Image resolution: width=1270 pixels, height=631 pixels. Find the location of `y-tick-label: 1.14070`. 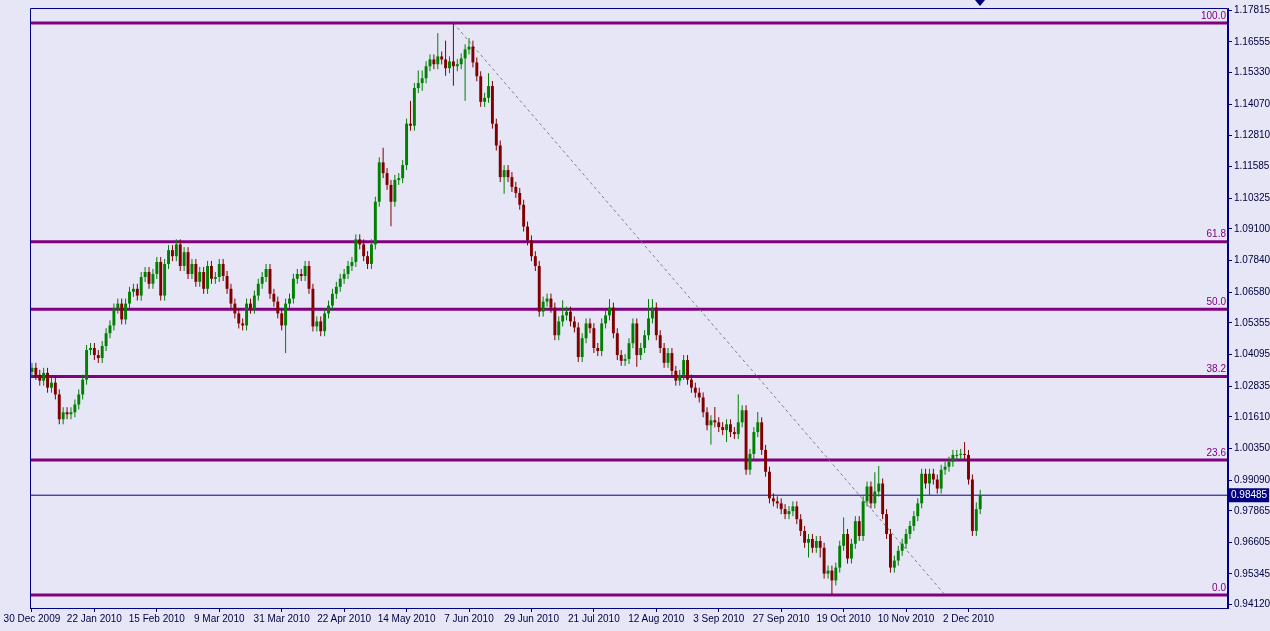

y-tick-label: 1.14070 is located at coordinates (1252, 103).